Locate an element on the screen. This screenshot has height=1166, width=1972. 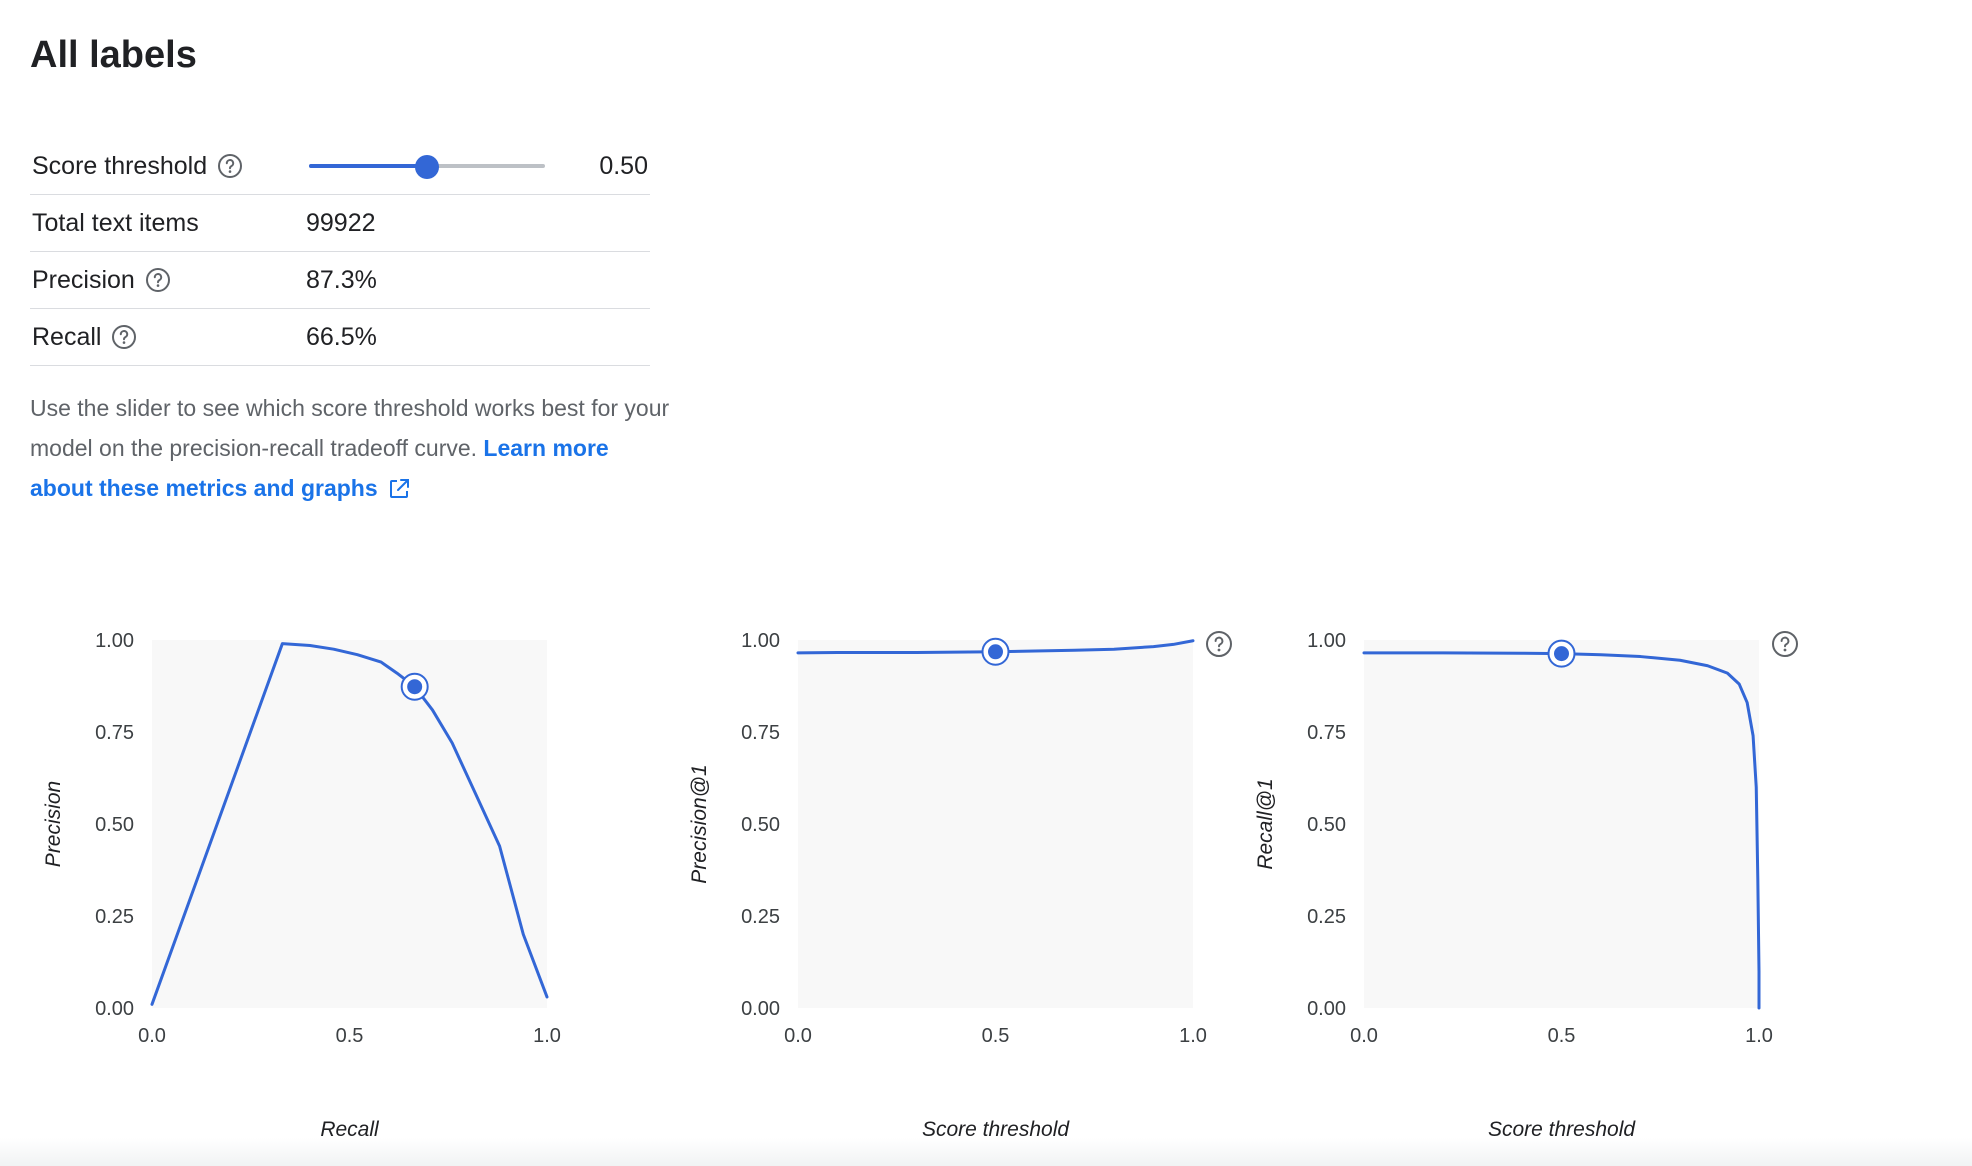
score-threshold-value: 0.50 is located at coordinates (623, 165).